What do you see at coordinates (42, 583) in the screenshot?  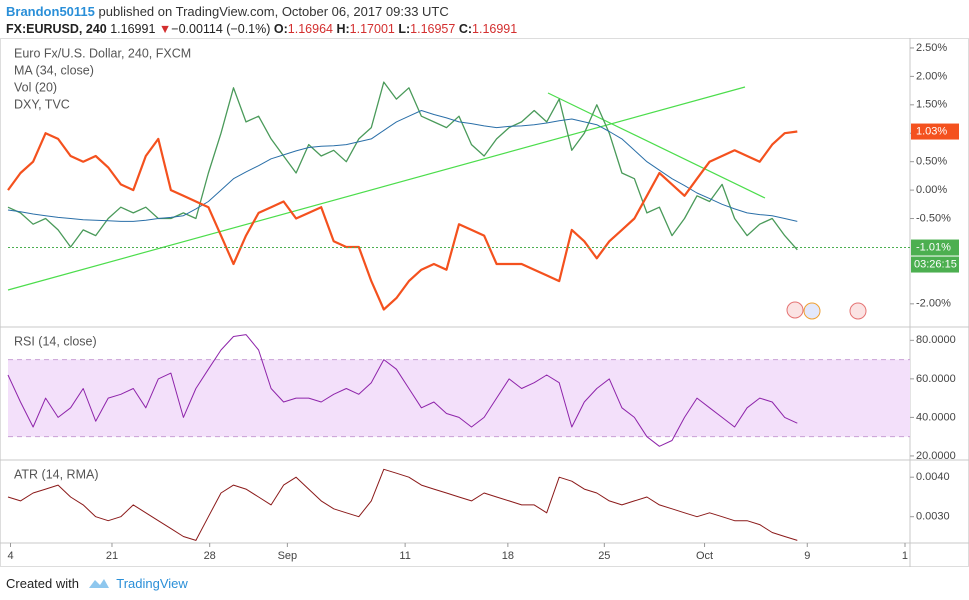 I see `created-with: Created with` at bounding box center [42, 583].